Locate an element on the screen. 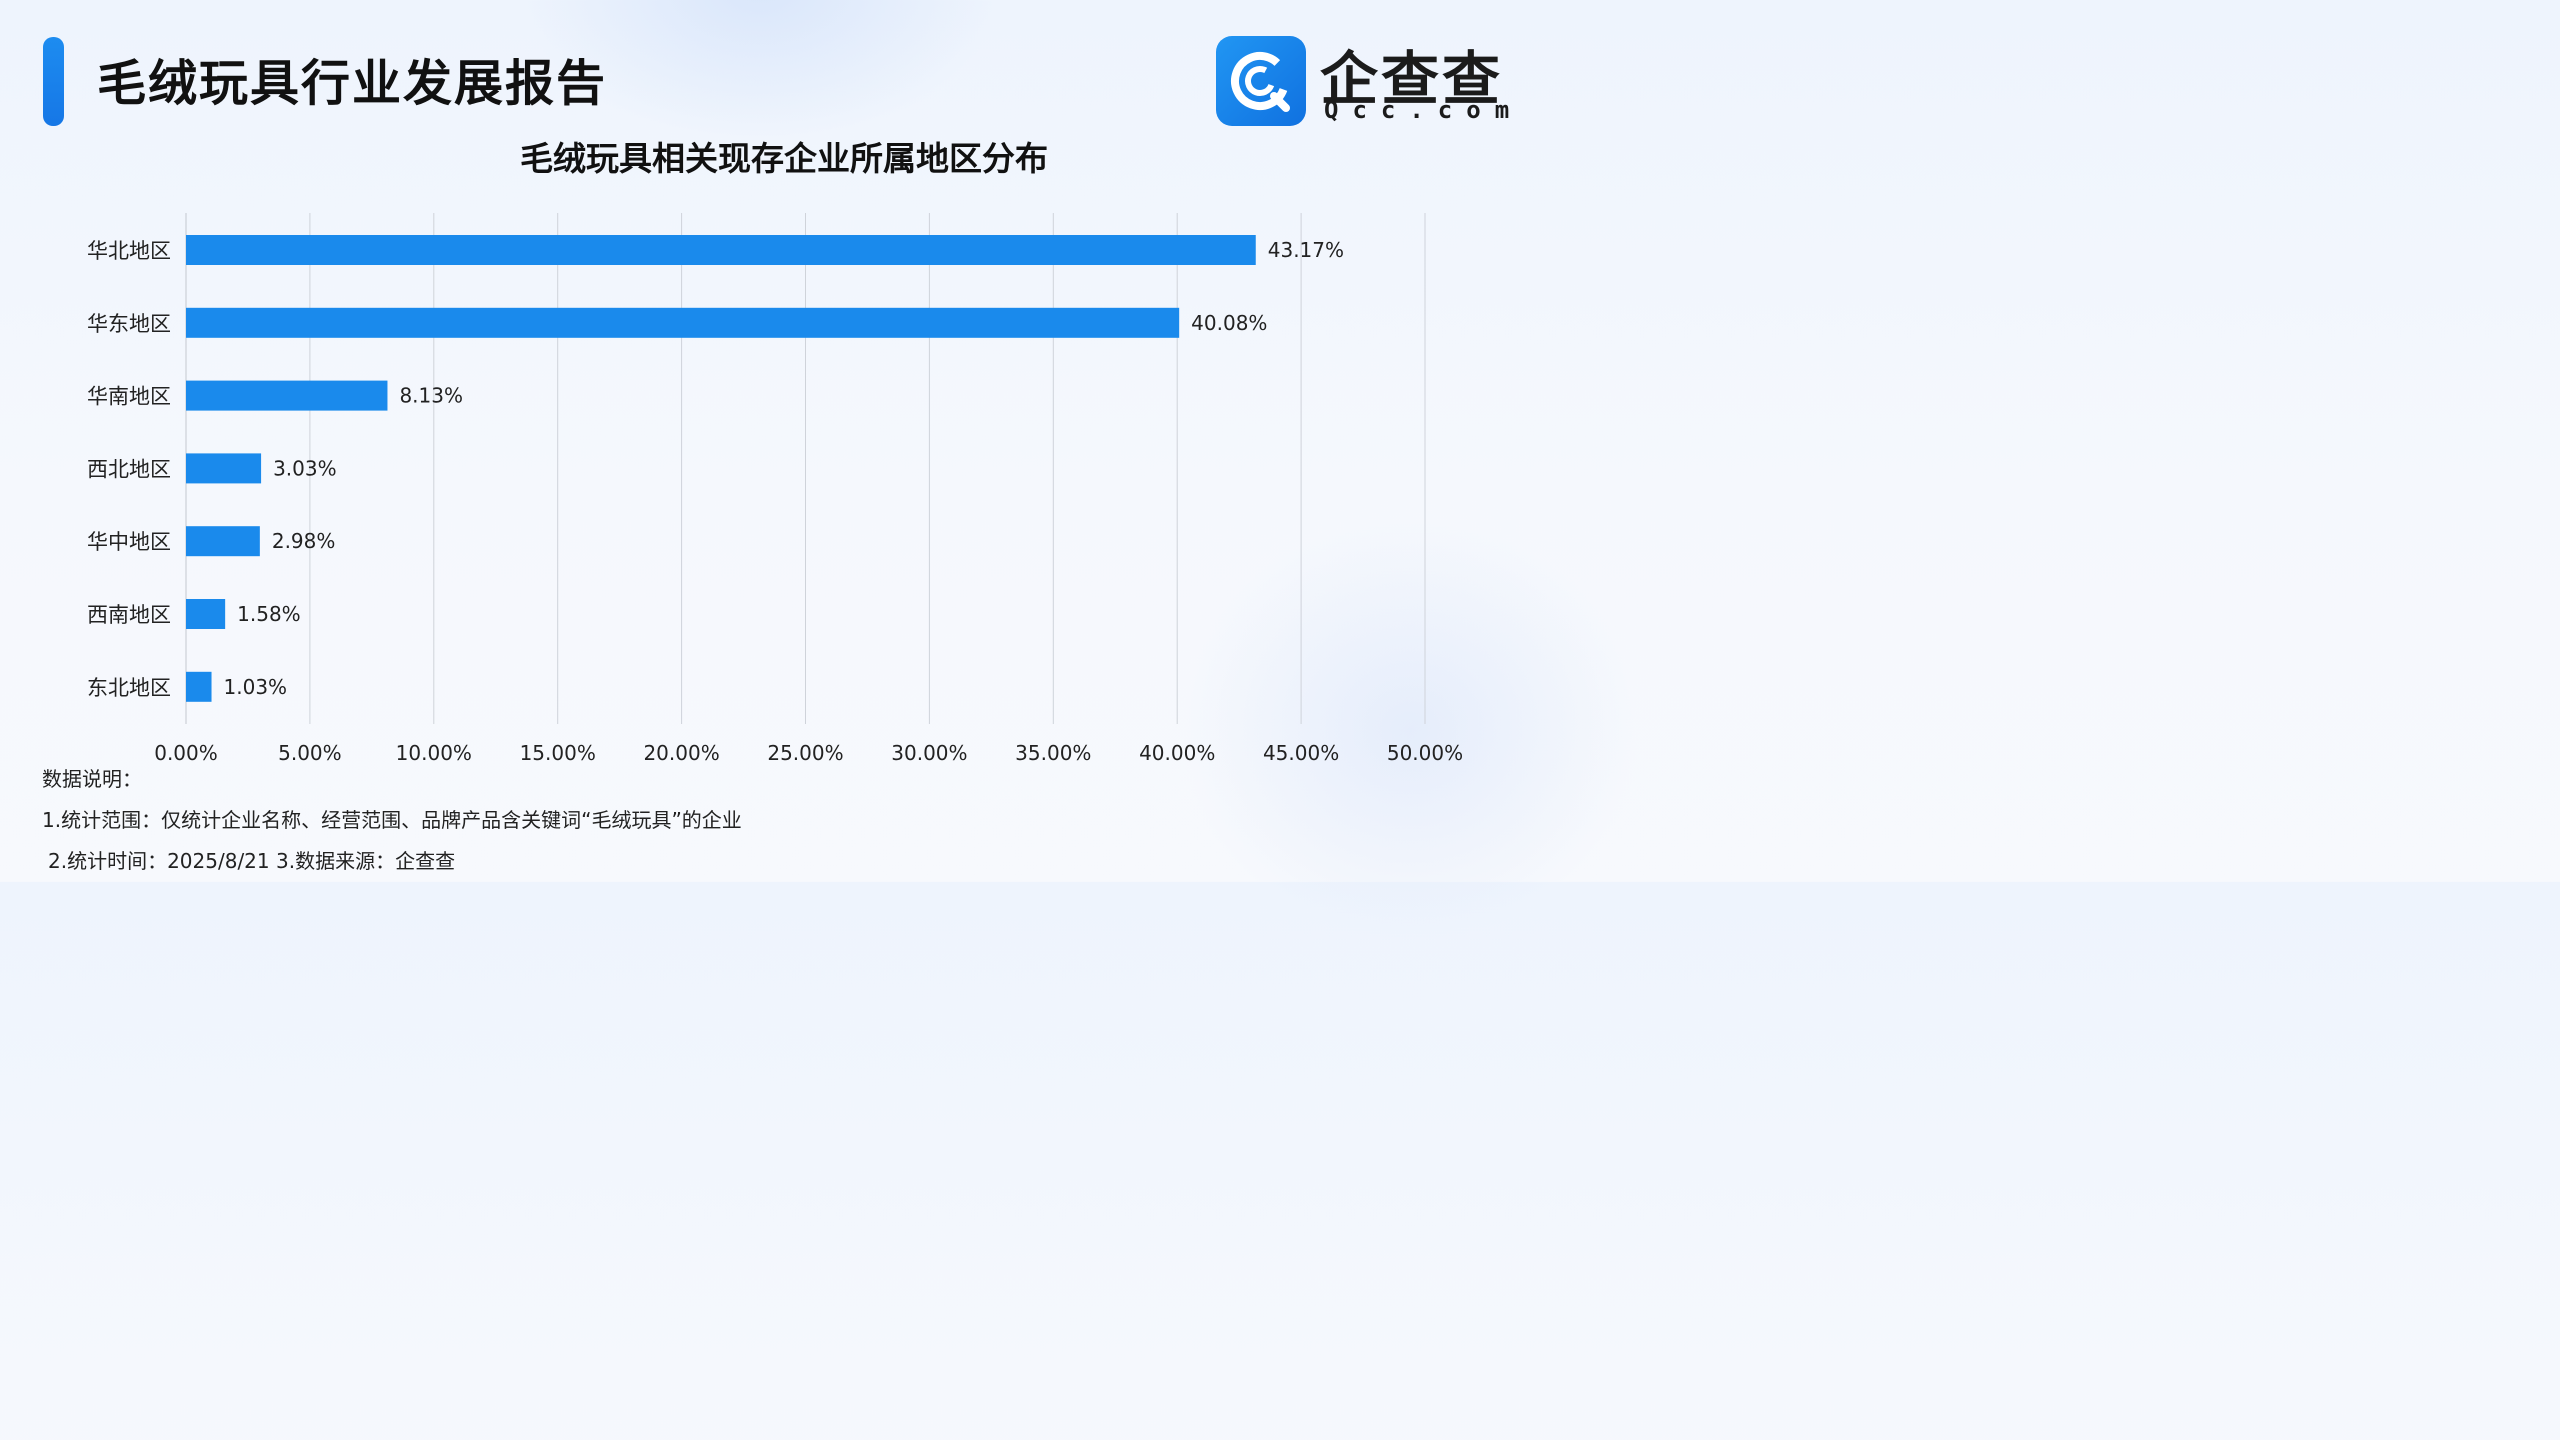 This screenshot has height=1440, width=2560. x-tick-label: 30.00% is located at coordinates (929, 753).